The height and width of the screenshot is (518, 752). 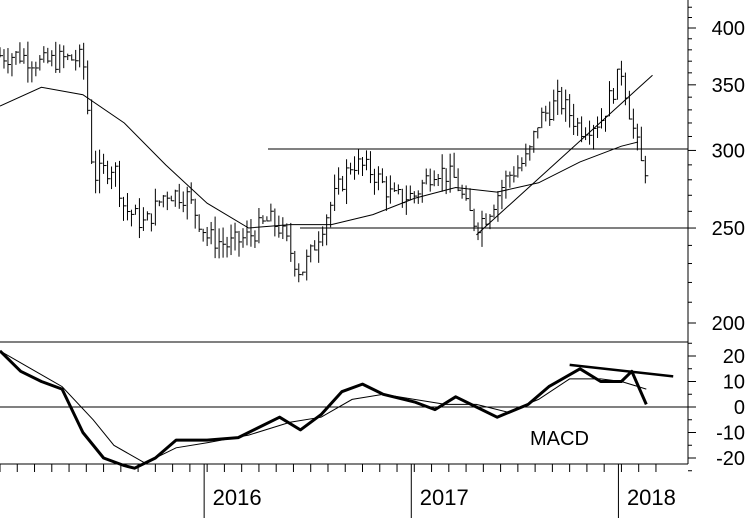 What do you see at coordinates (730, 459) in the screenshot?
I see `macd-tick-label: -20` at bounding box center [730, 459].